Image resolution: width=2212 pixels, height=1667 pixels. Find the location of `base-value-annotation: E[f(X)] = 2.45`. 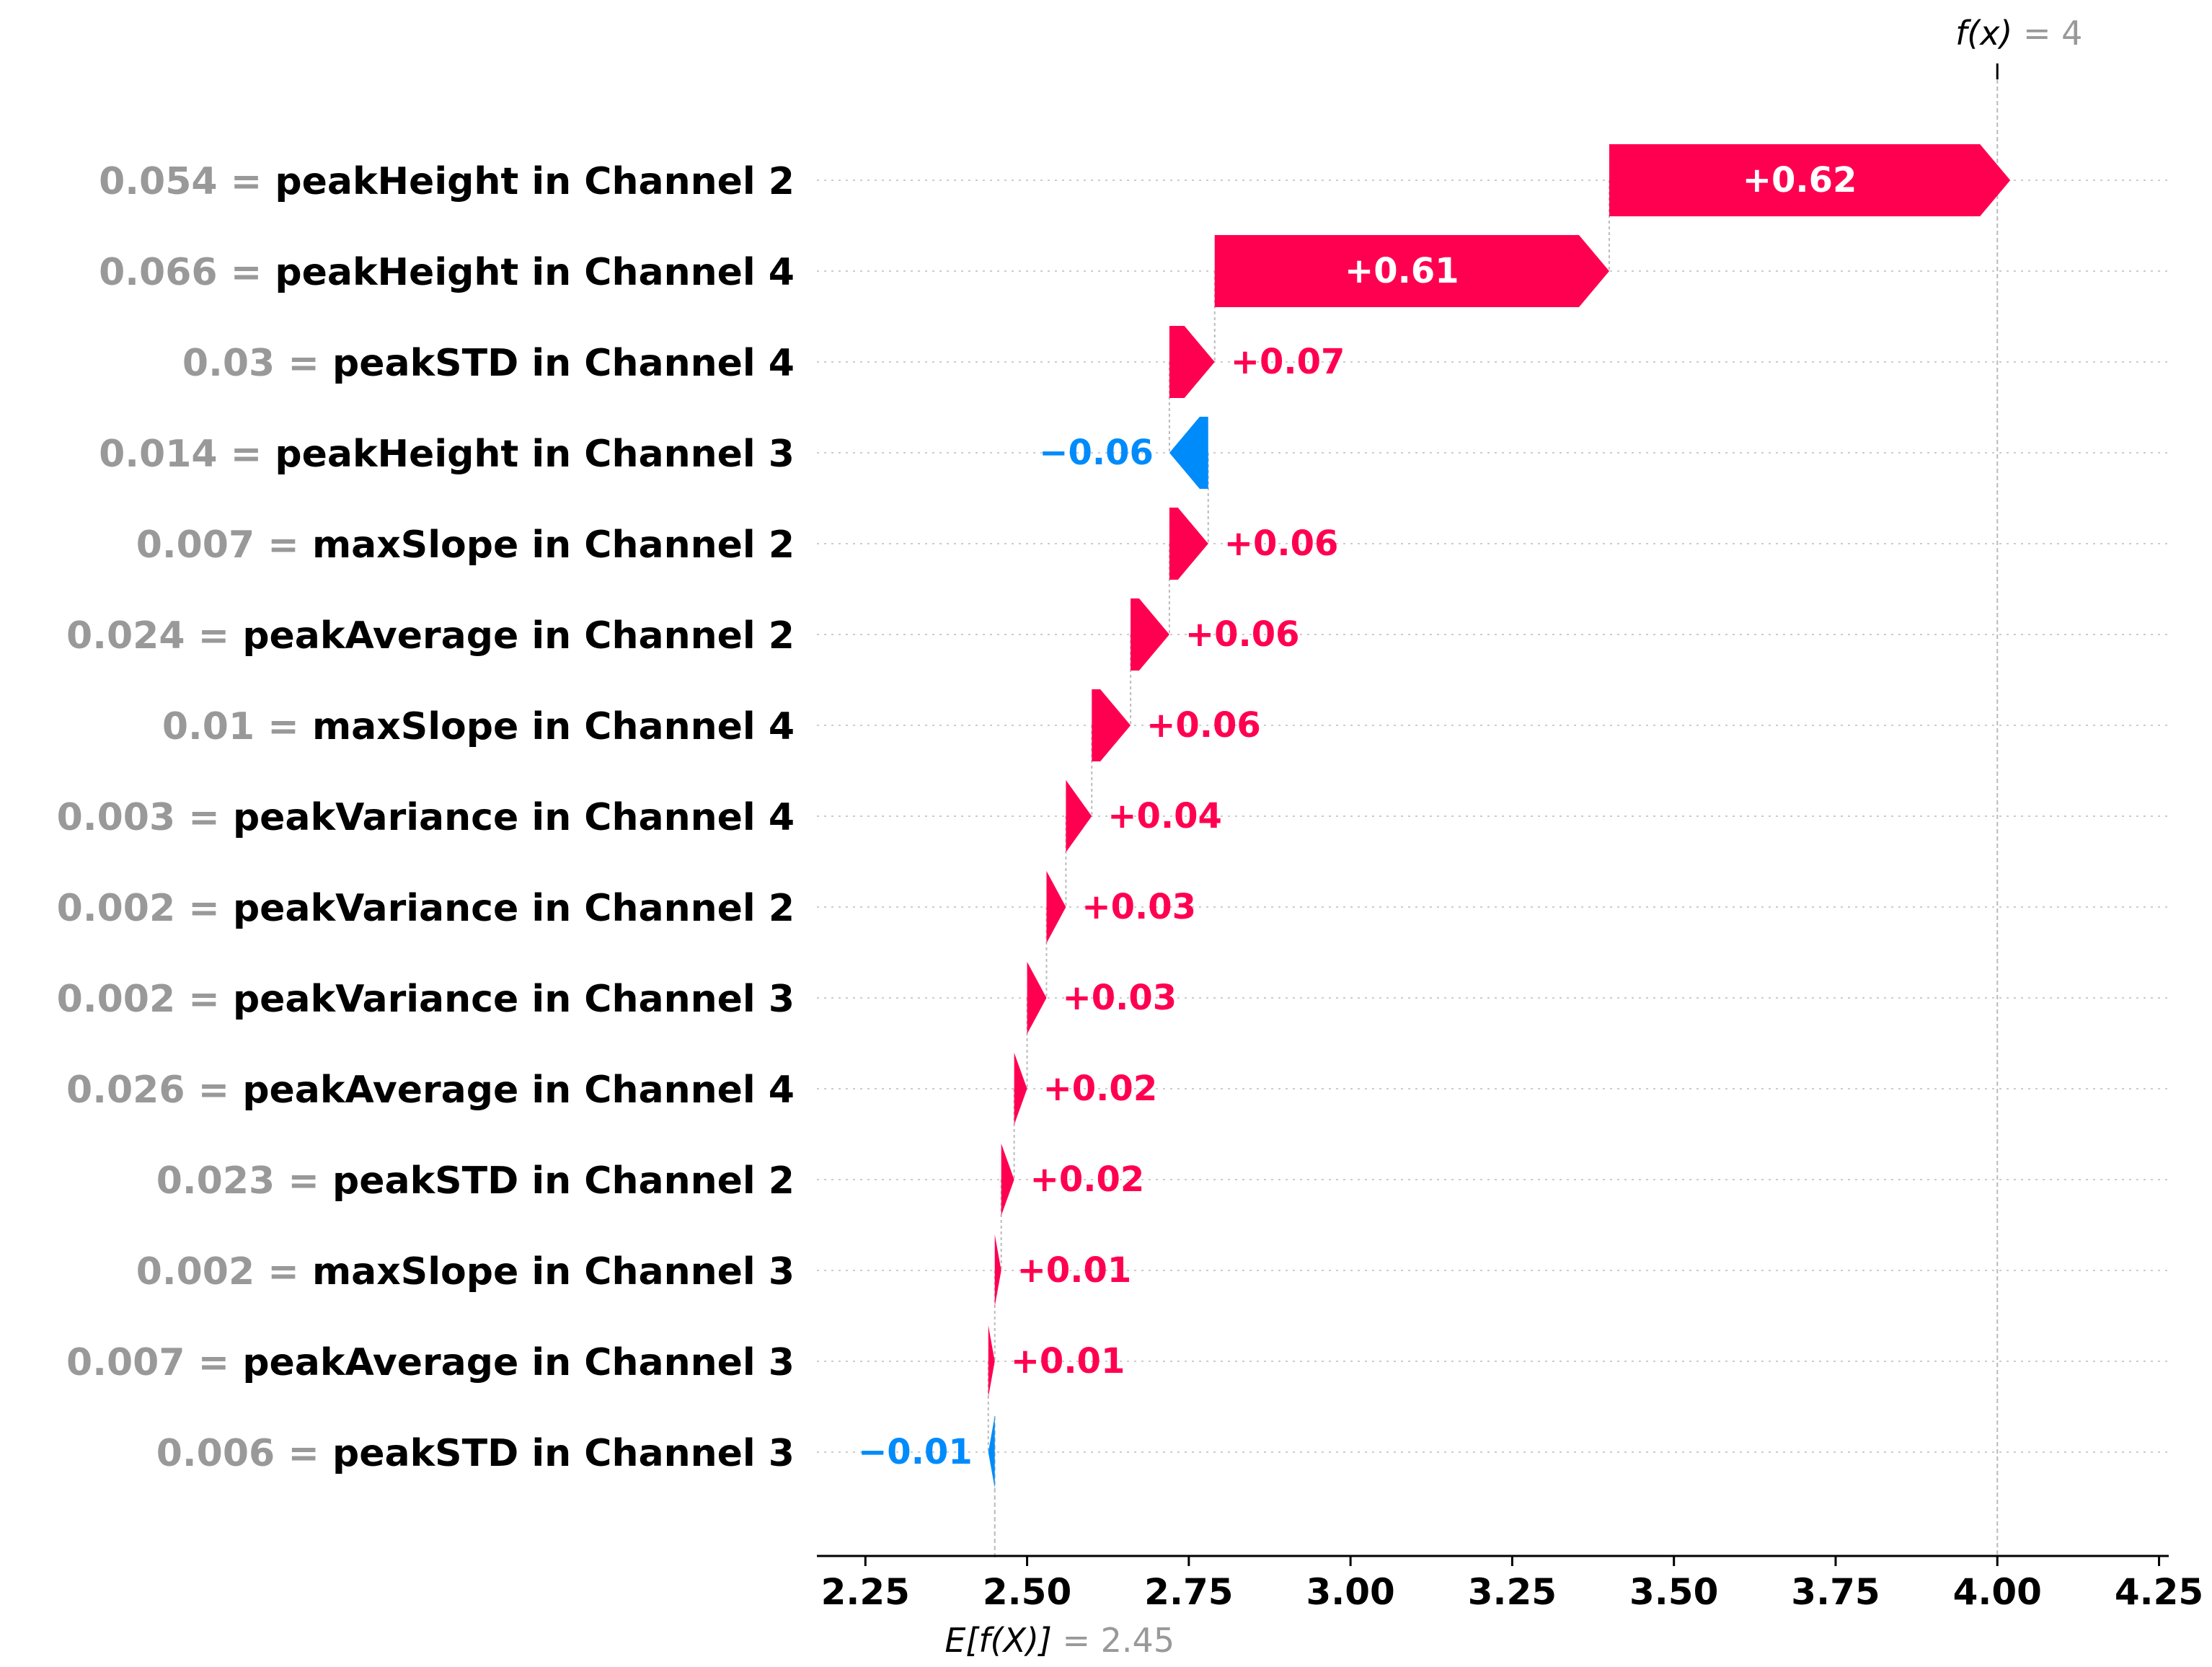

base-value-annotation: E[f(X)] = 2.45 is located at coordinates (1059, 1640).